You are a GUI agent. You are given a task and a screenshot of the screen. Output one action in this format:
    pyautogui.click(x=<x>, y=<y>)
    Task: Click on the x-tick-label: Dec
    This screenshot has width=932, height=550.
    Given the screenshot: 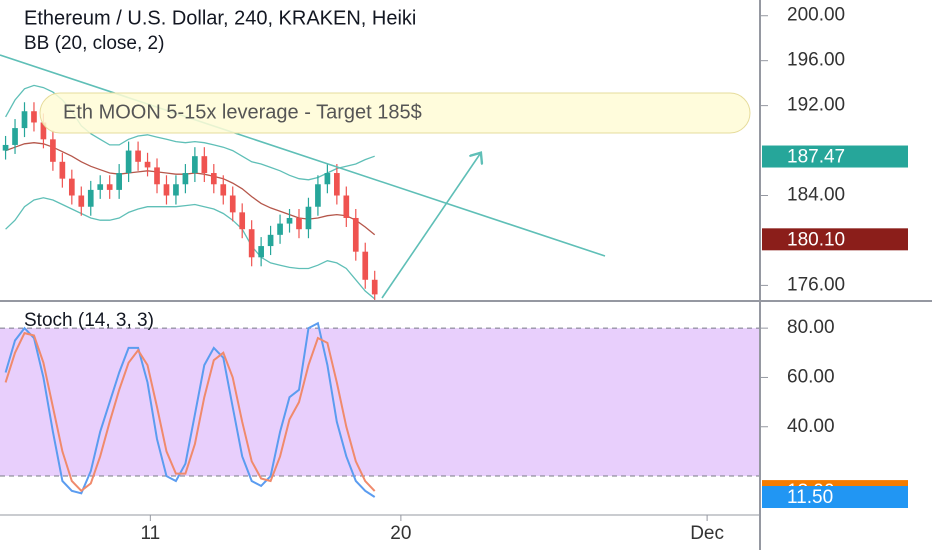 What is the action you would take?
    pyautogui.click(x=707, y=533)
    